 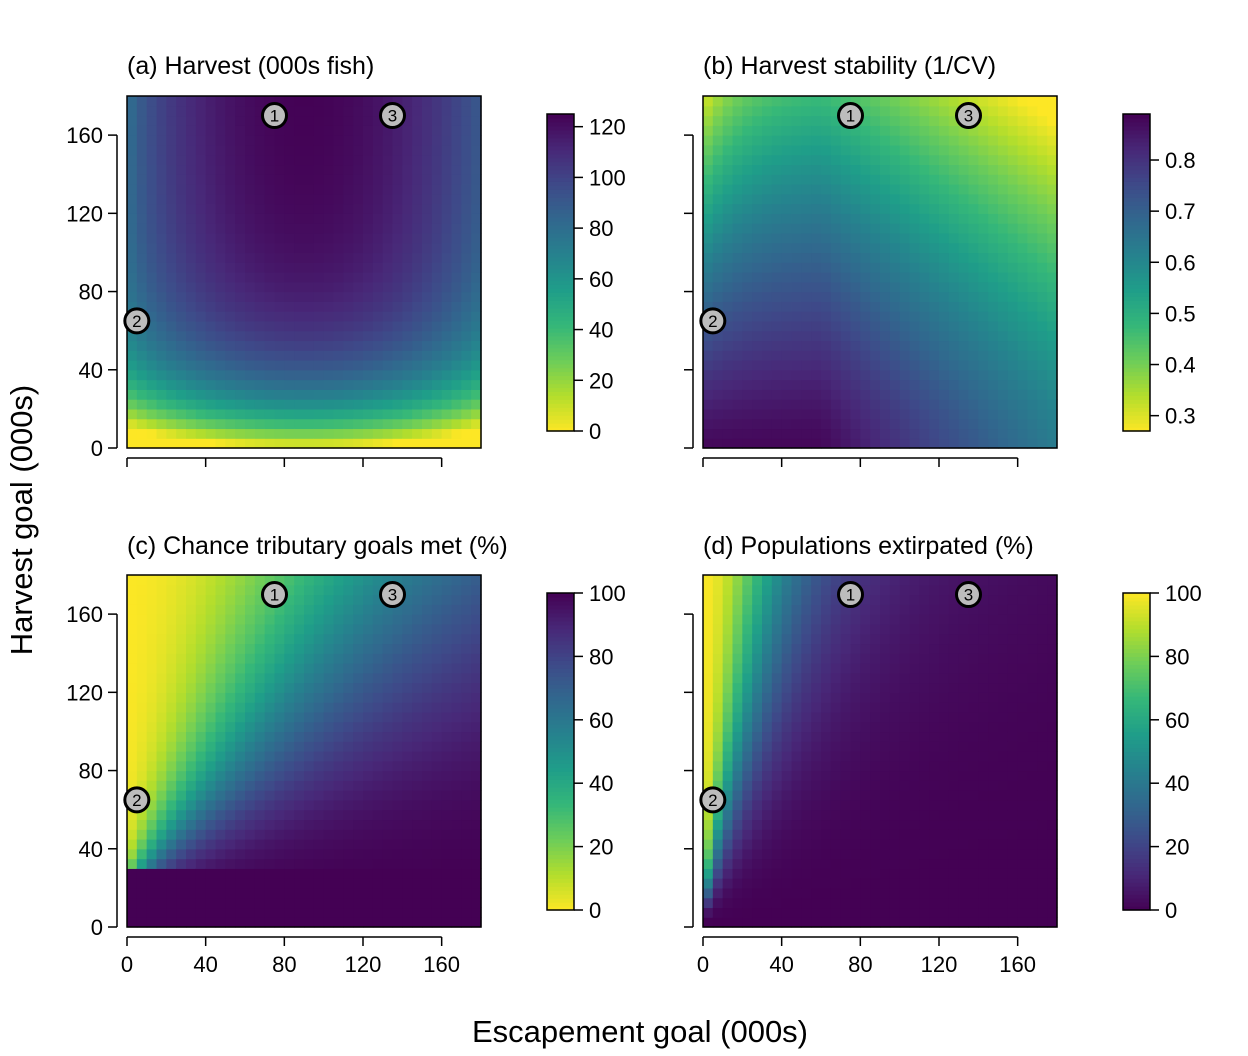 I want to click on colorbar-tick-label: 20, so click(x=601, y=847).